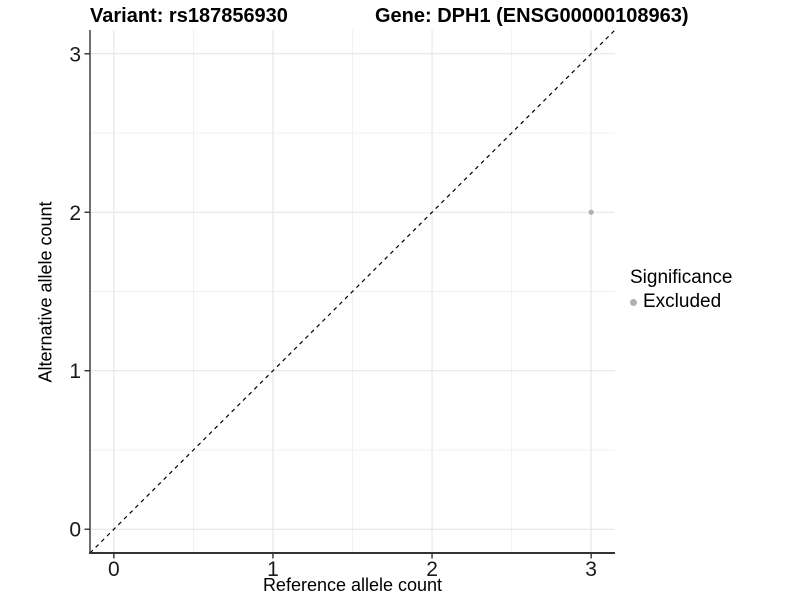 The width and height of the screenshot is (800, 600). I want to click on gene-title: Gene: DPH1 (ENSG00000108963), so click(532, 16).